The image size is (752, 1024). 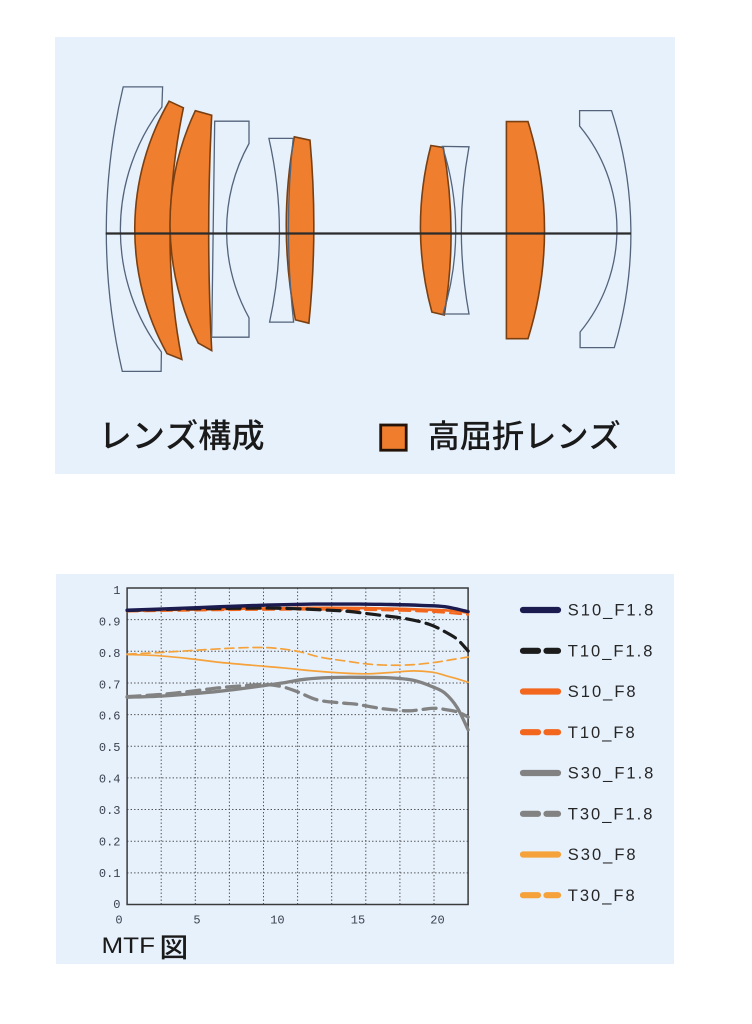 What do you see at coordinates (110, 654) in the screenshot?
I see `svg-text: 0.8` at bounding box center [110, 654].